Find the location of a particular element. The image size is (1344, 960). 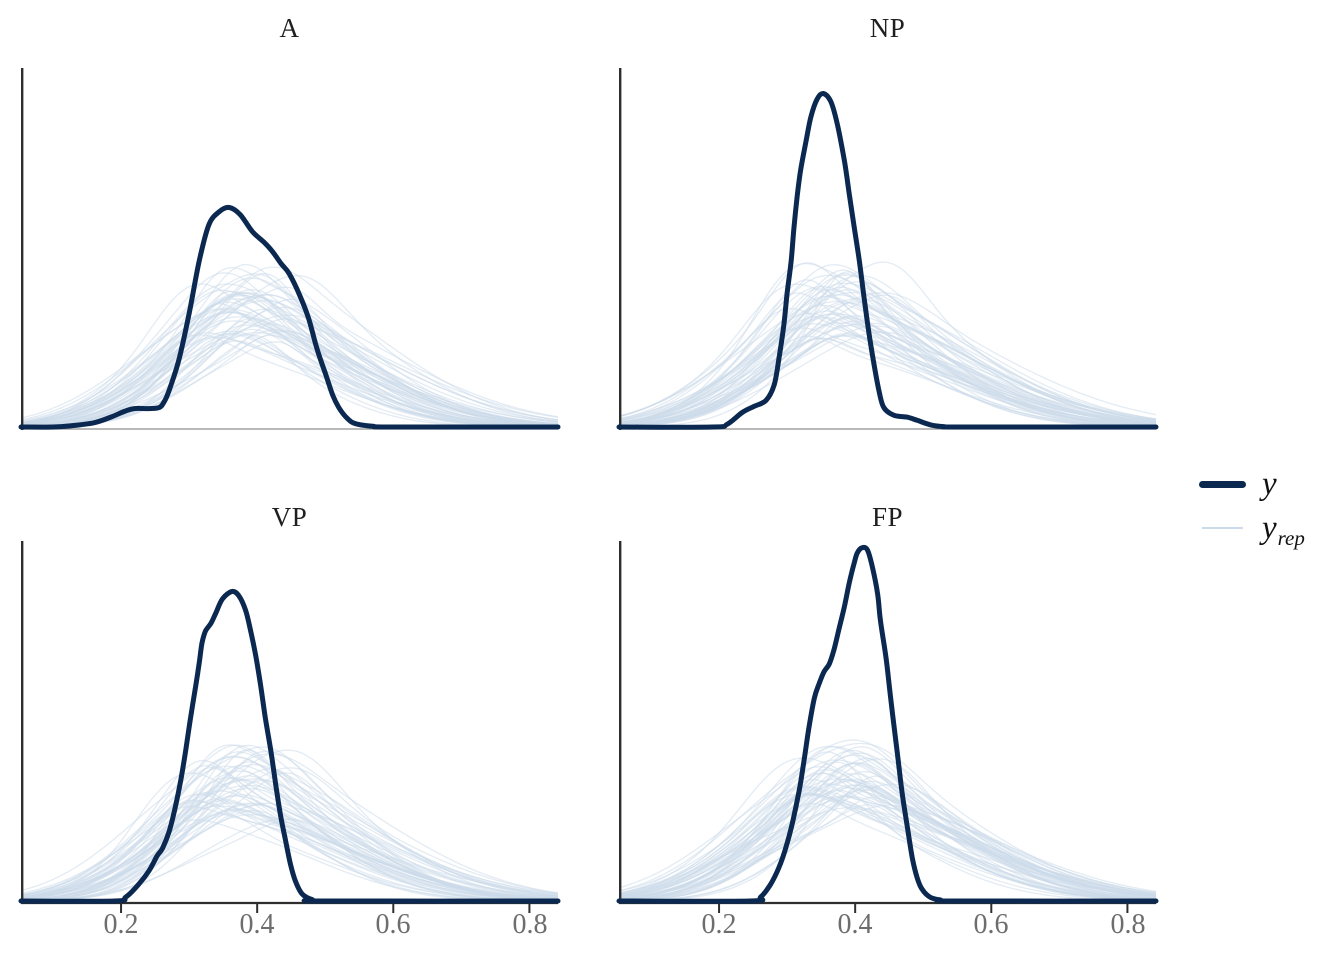

legend: y yrep is located at coordinates (1269, 506).